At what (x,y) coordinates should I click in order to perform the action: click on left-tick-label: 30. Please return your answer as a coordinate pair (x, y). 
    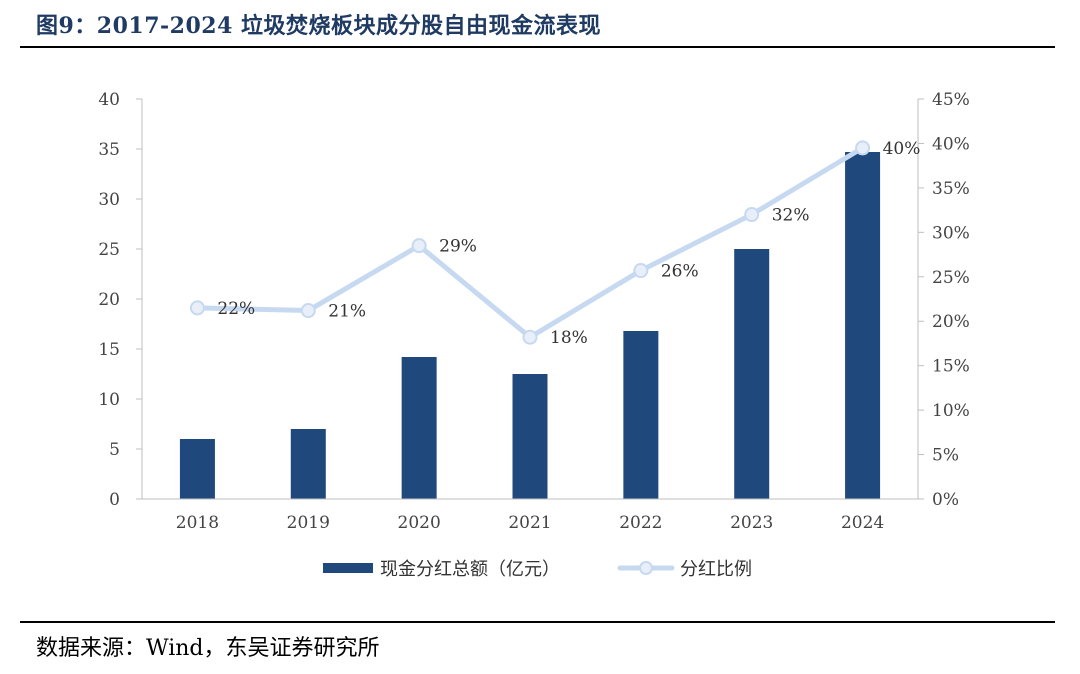
    Looking at the image, I should click on (109, 200).